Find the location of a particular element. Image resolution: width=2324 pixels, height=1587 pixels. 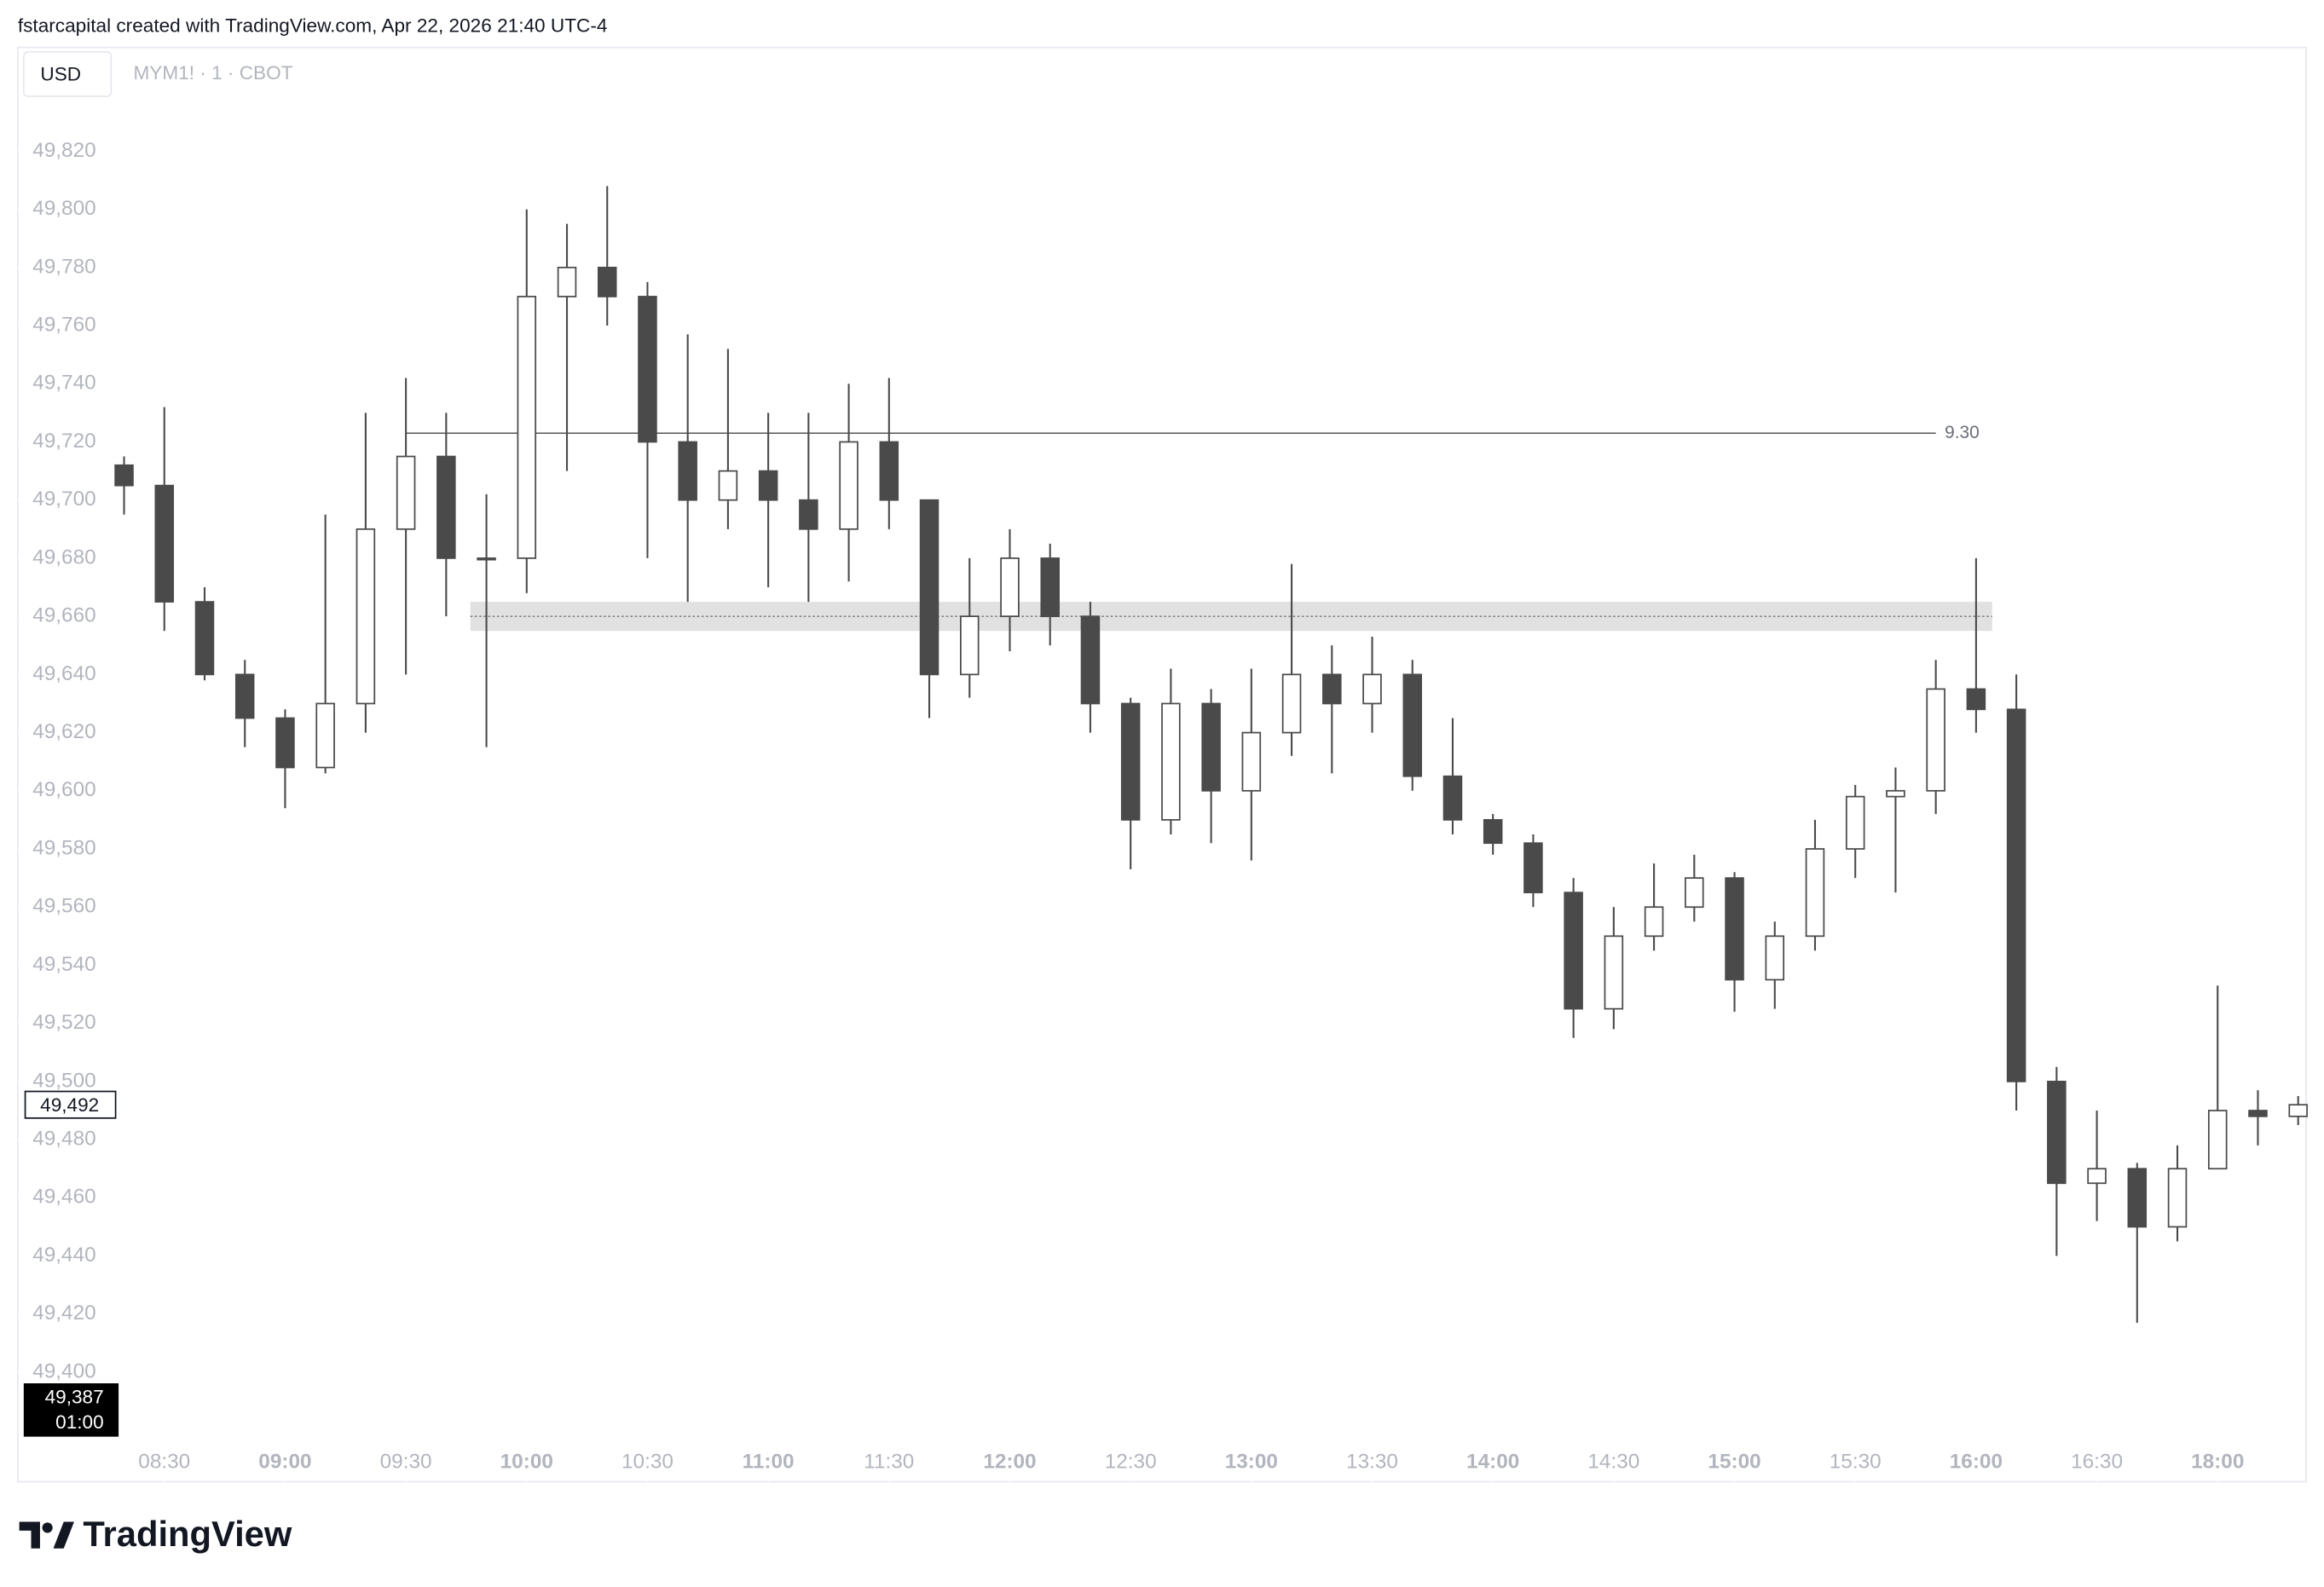

y-tick-label: 49,780 is located at coordinates (63, 266).